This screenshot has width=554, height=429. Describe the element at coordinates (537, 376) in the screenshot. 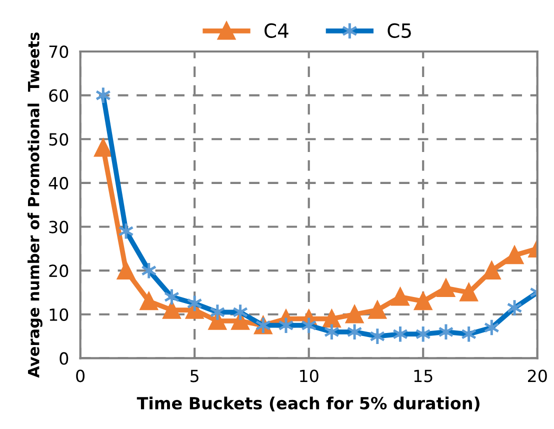

I see `x-tick-label: 20` at that location.